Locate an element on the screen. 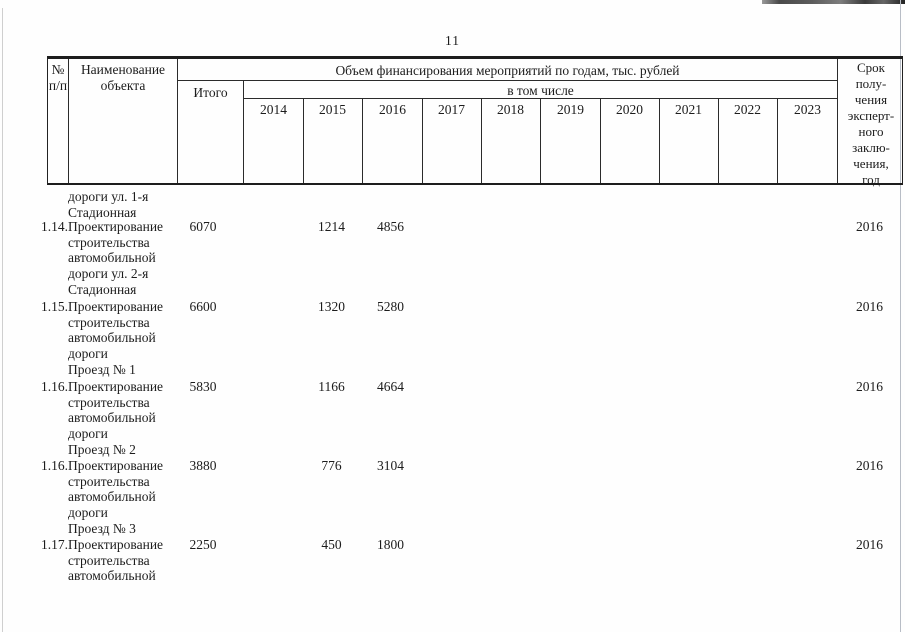 The height and width of the screenshot is (632, 905). row-2016-value: 4664 is located at coordinates (390, 386).